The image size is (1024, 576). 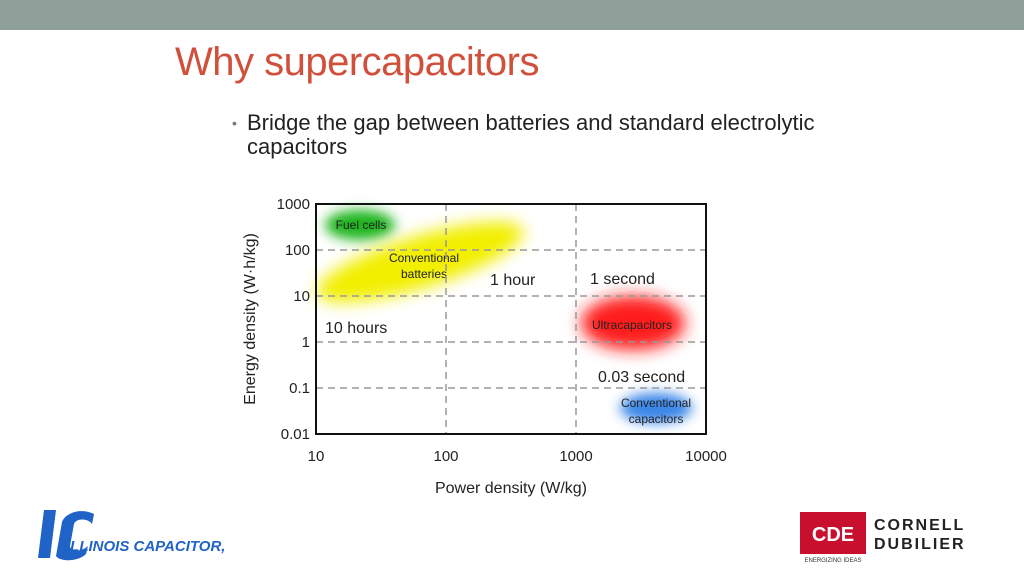 What do you see at coordinates (622, 279) in the screenshot?
I see `annotation-1-second: 1 second` at bounding box center [622, 279].